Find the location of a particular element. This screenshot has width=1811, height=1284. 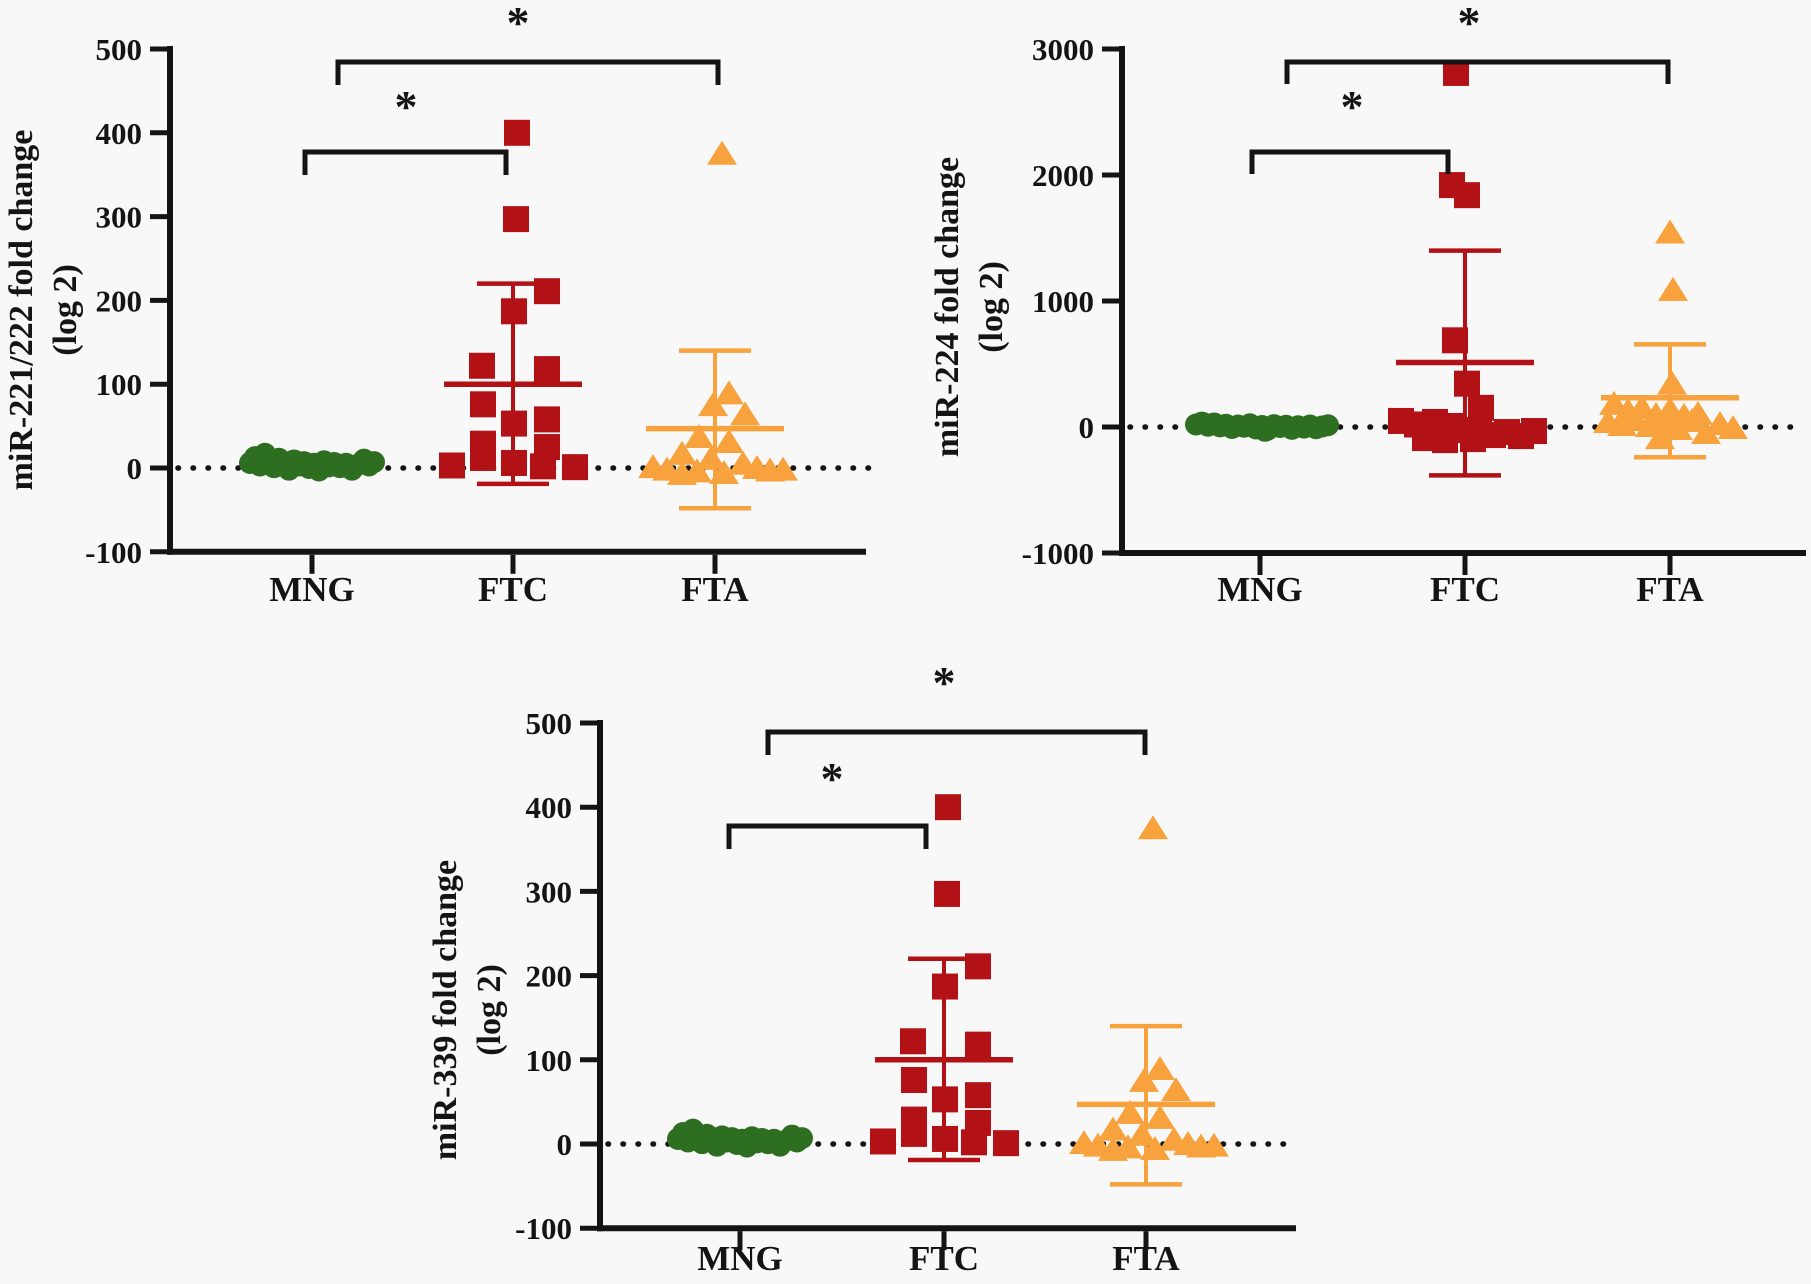

y-tick-label: 2000 is located at coordinates (1063, 175).